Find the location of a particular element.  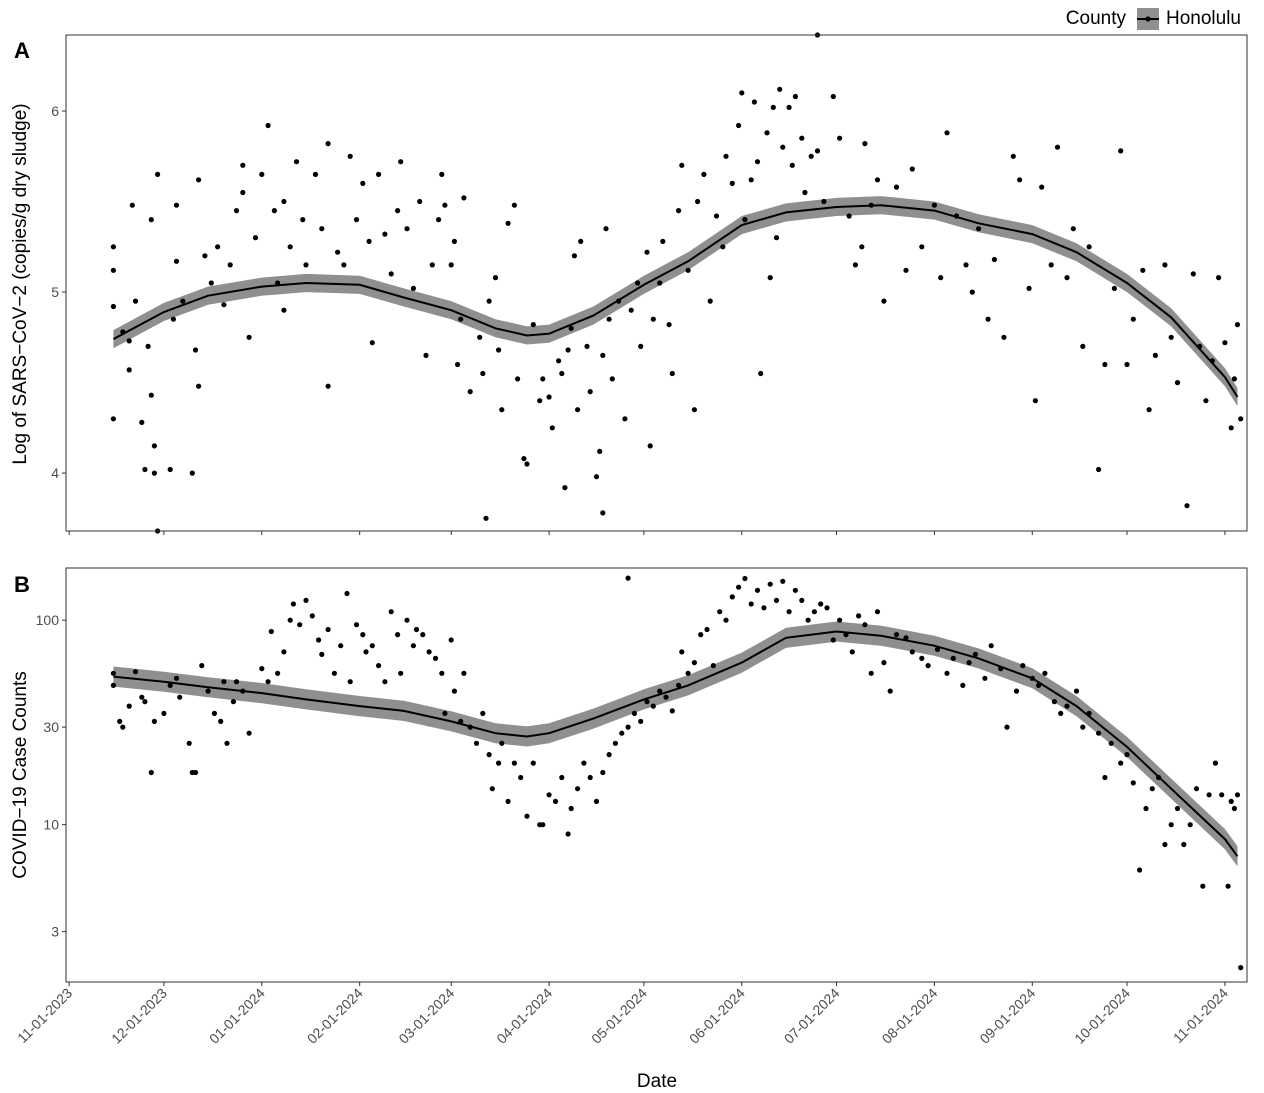

y-tick-label: 10 is located at coordinates (51, 825).